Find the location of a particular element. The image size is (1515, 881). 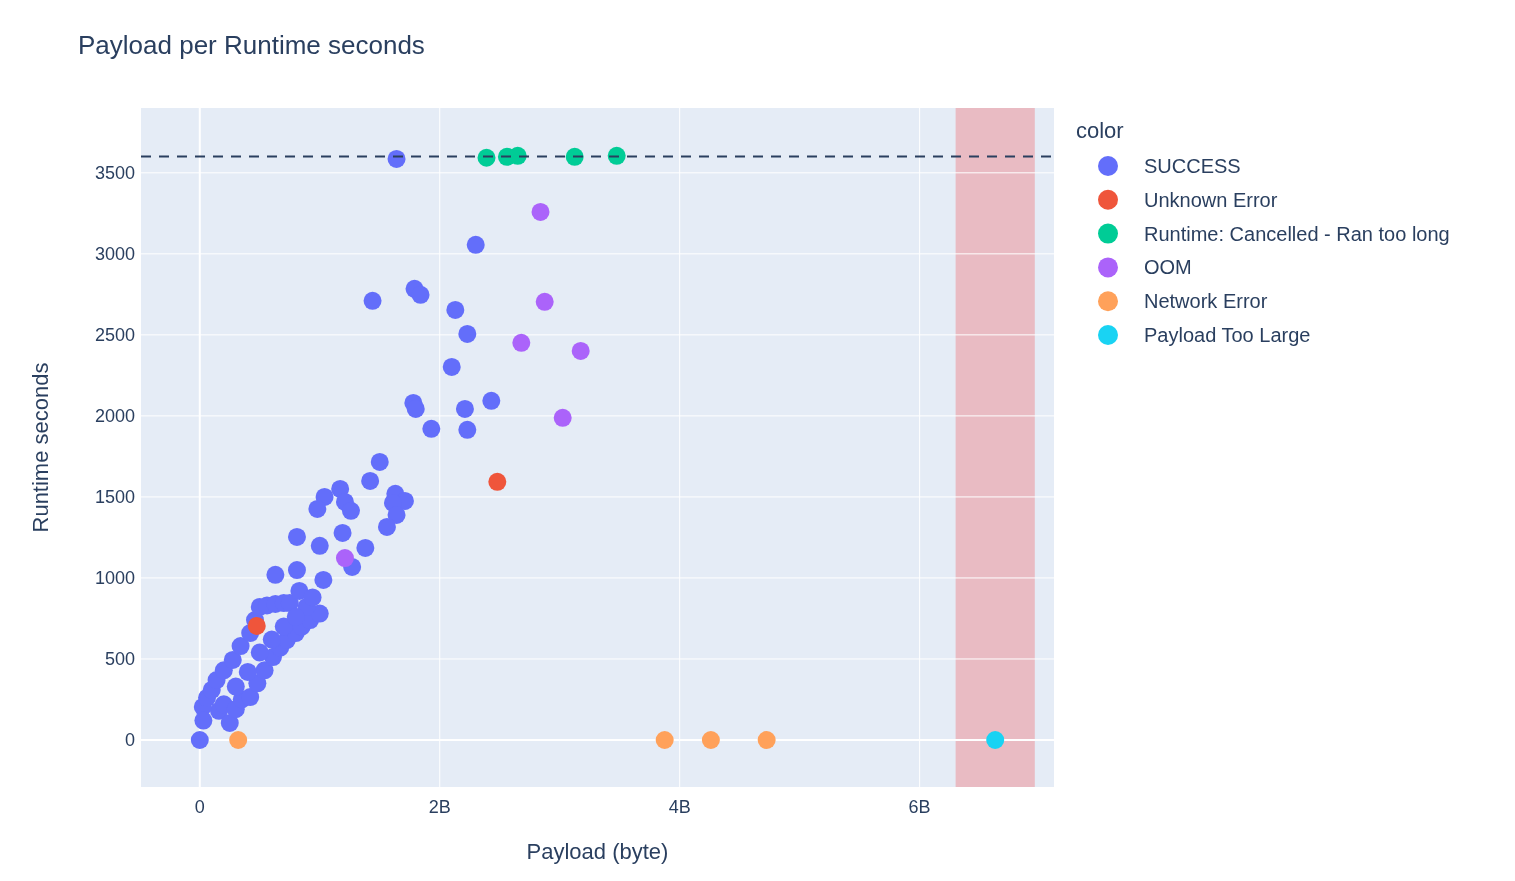

y-tick-label: 3500 is located at coordinates (114, 173).